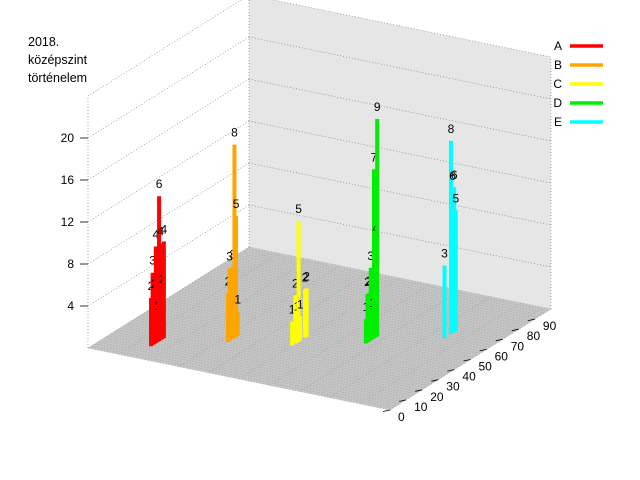 This screenshot has width=640, height=480. What do you see at coordinates (421, 407) in the screenshot?
I see `x-tick-label: 10` at bounding box center [421, 407].